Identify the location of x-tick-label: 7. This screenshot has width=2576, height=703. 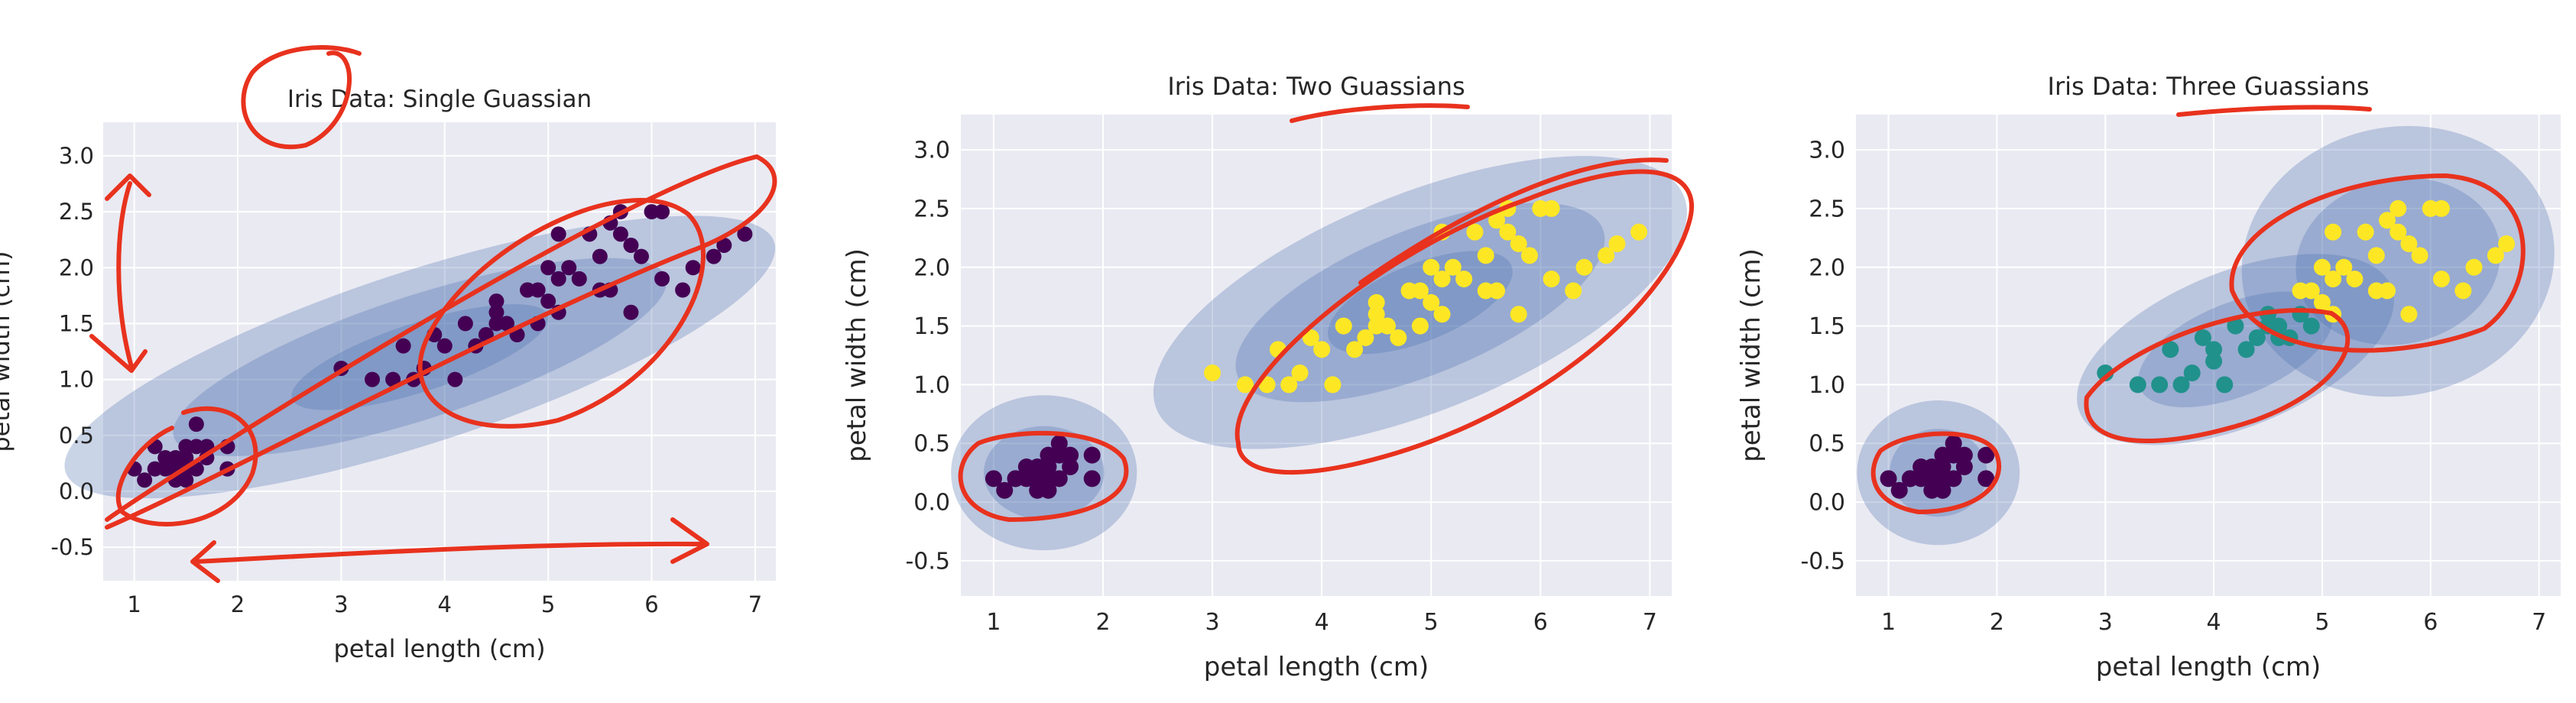
(2539, 622).